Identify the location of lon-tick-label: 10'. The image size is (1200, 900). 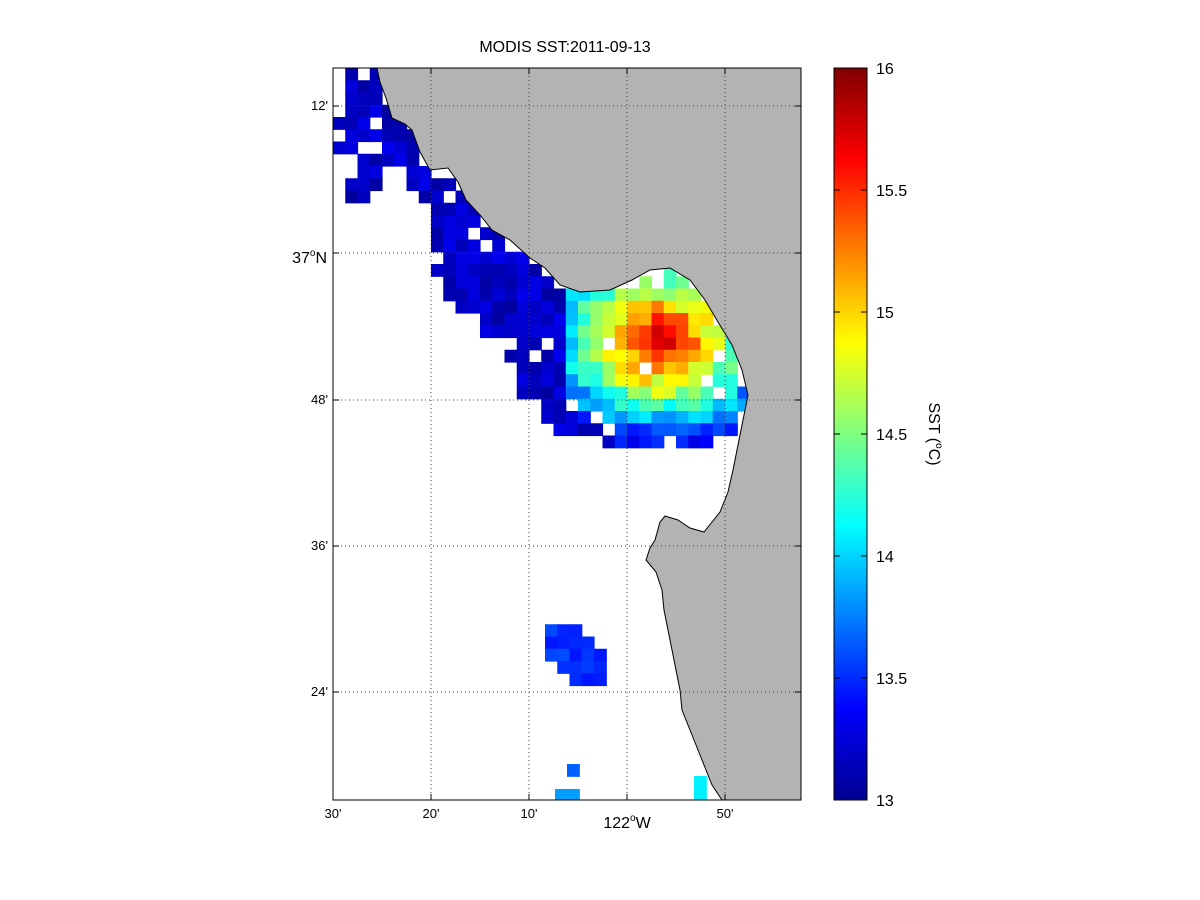
(529, 813).